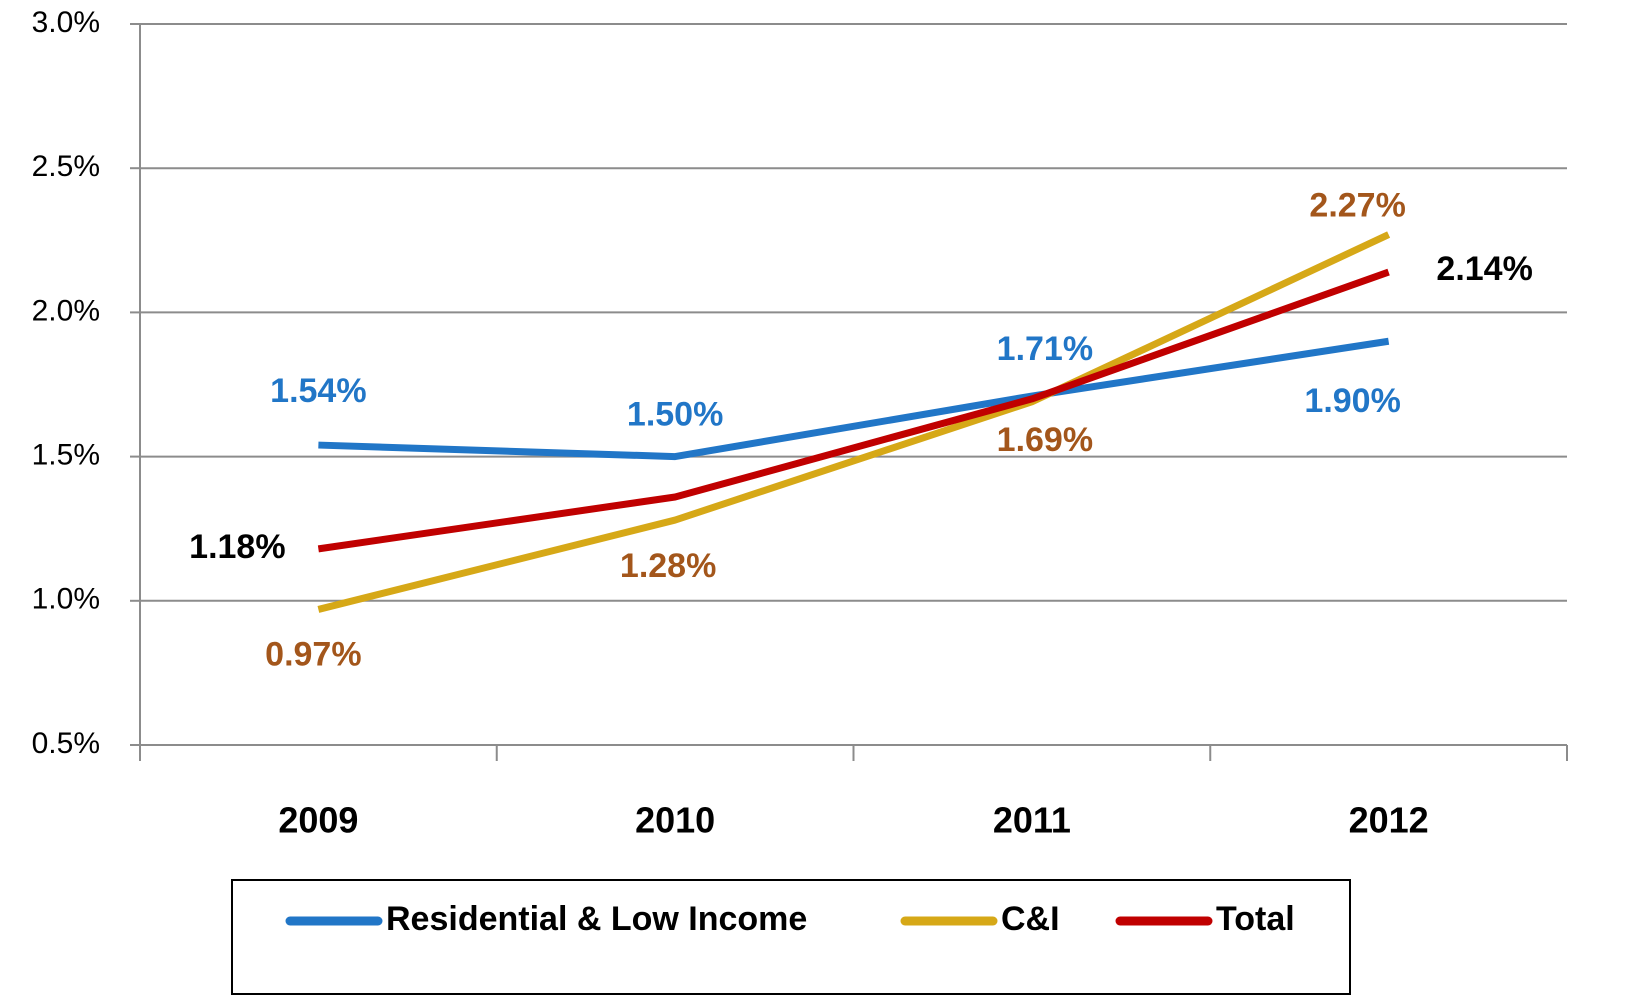 This screenshot has width=1631, height=995. What do you see at coordinates (1352, 401) in the screenshot?
I see `data-label: 1.90%` at bounding box center [1352, 401].